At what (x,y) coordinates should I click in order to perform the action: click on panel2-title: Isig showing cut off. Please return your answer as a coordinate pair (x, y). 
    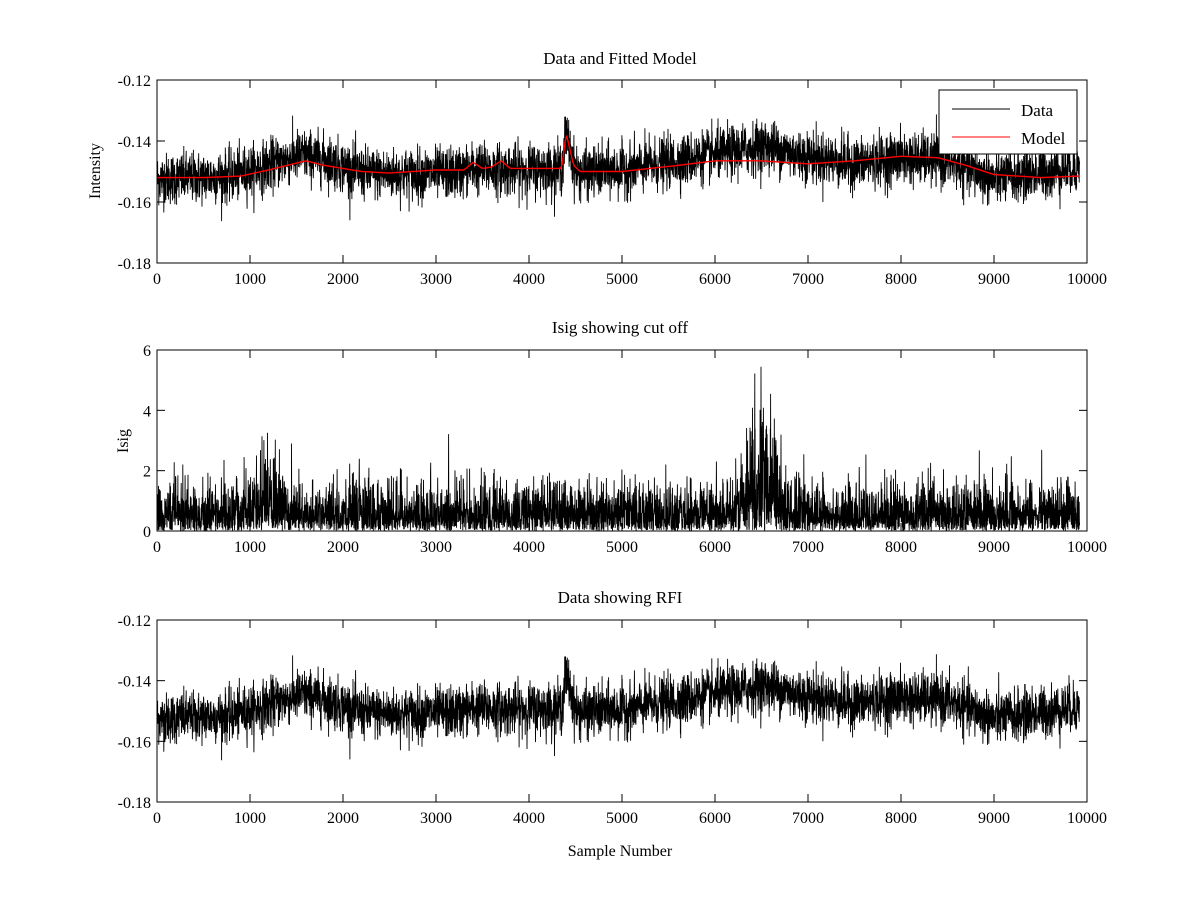
    Looking at the image, I should click on (620, 327).